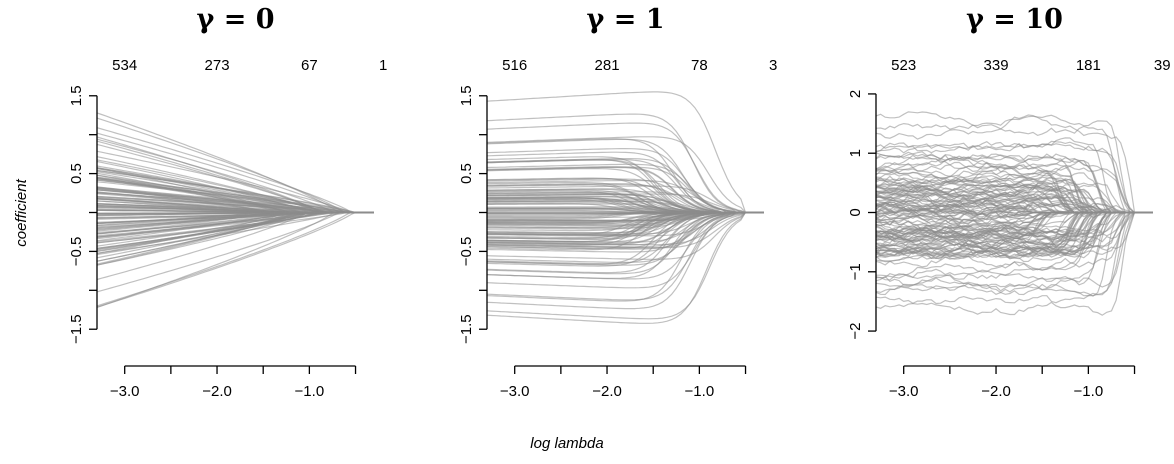  What do you see at coordinates (21, 212) in the screenshot?
I see `y-axis-label: coefficient` at bounding box center [21, 212].